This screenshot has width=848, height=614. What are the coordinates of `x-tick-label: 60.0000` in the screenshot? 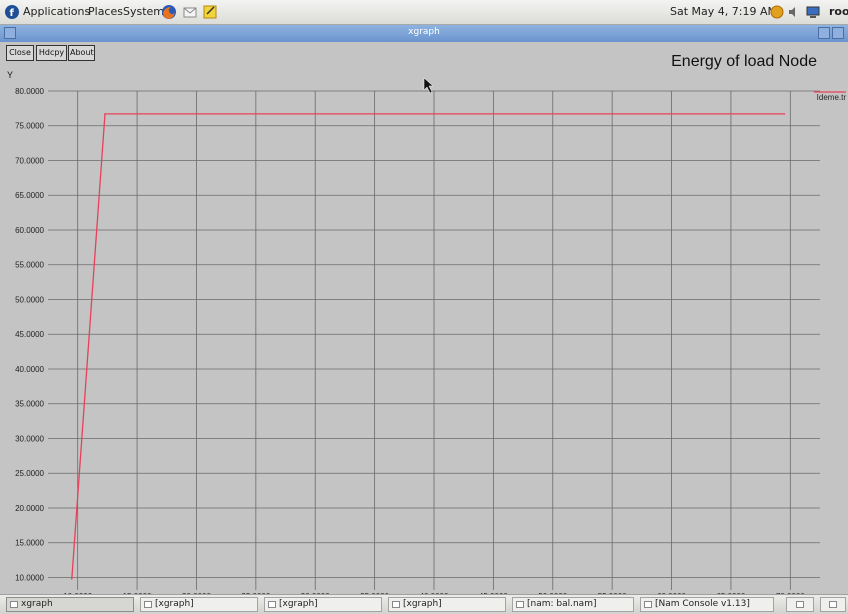 It's located at (671, 593).